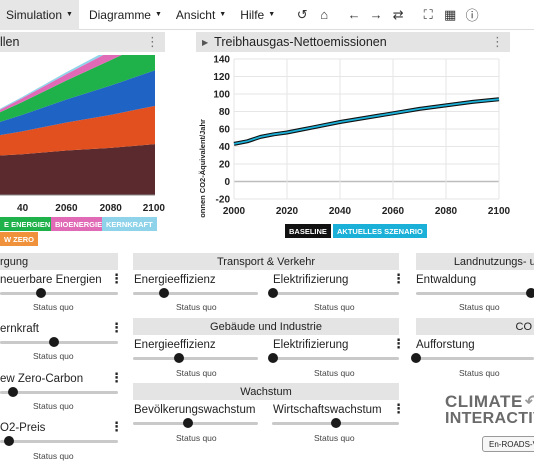 The image size is (534, 462). What do you see at coordinates (376, 14) in the screenshot?
I see `arrow-right-icon: →` at bounding box center [376, 14].